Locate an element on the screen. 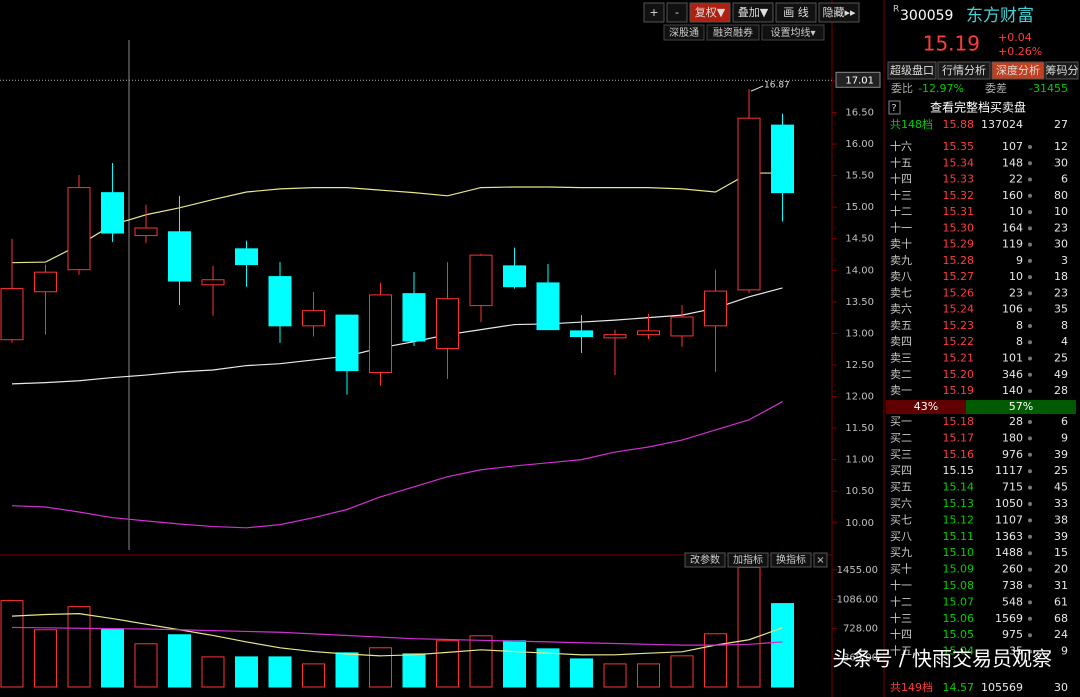 The width and height of the screenshot is (1080, 697). row-label: 卖一 is located at coordinates (901, 390).